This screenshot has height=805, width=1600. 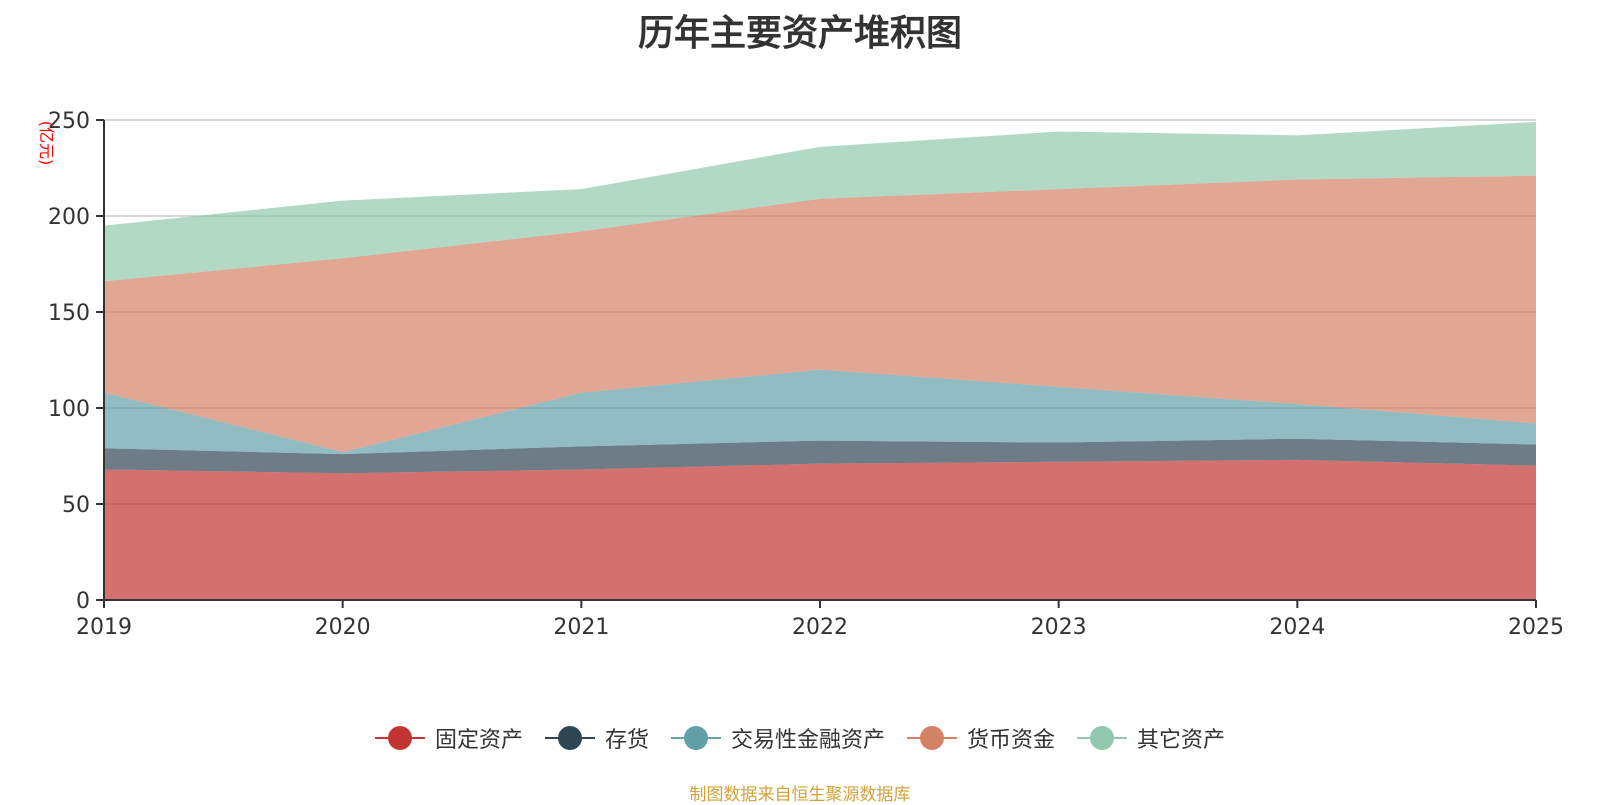 I want to click on y-tick-label-150: 150, so click(x=69, y=313).